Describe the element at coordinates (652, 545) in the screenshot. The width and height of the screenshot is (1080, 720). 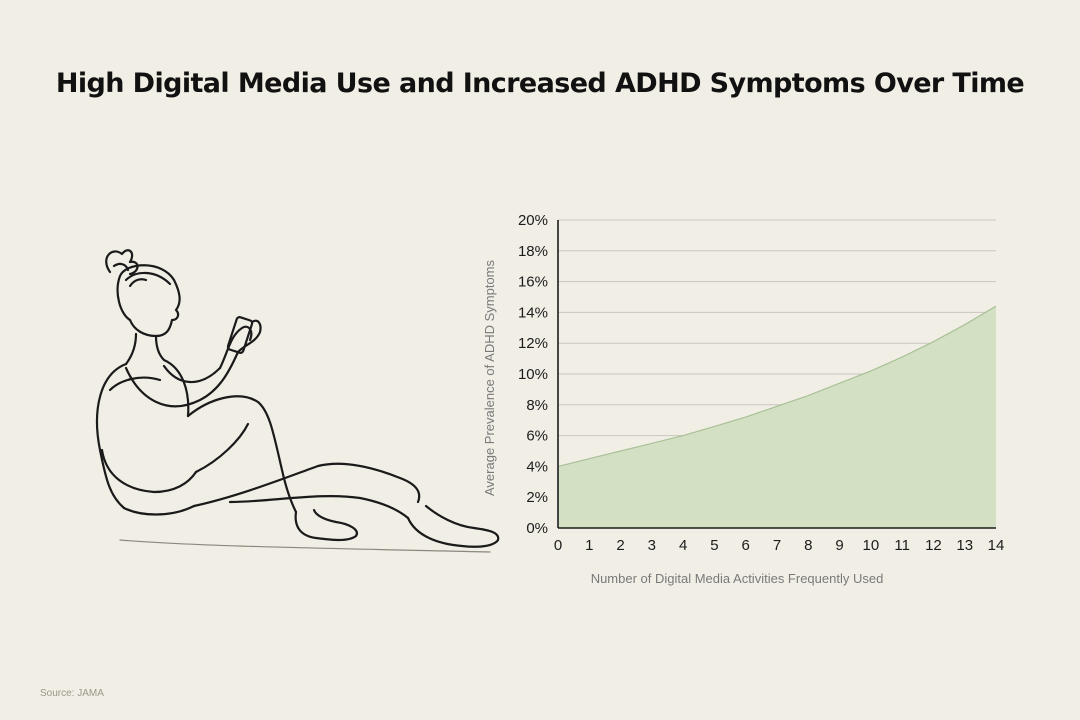
I see `x-tick-label: 3` at that location.